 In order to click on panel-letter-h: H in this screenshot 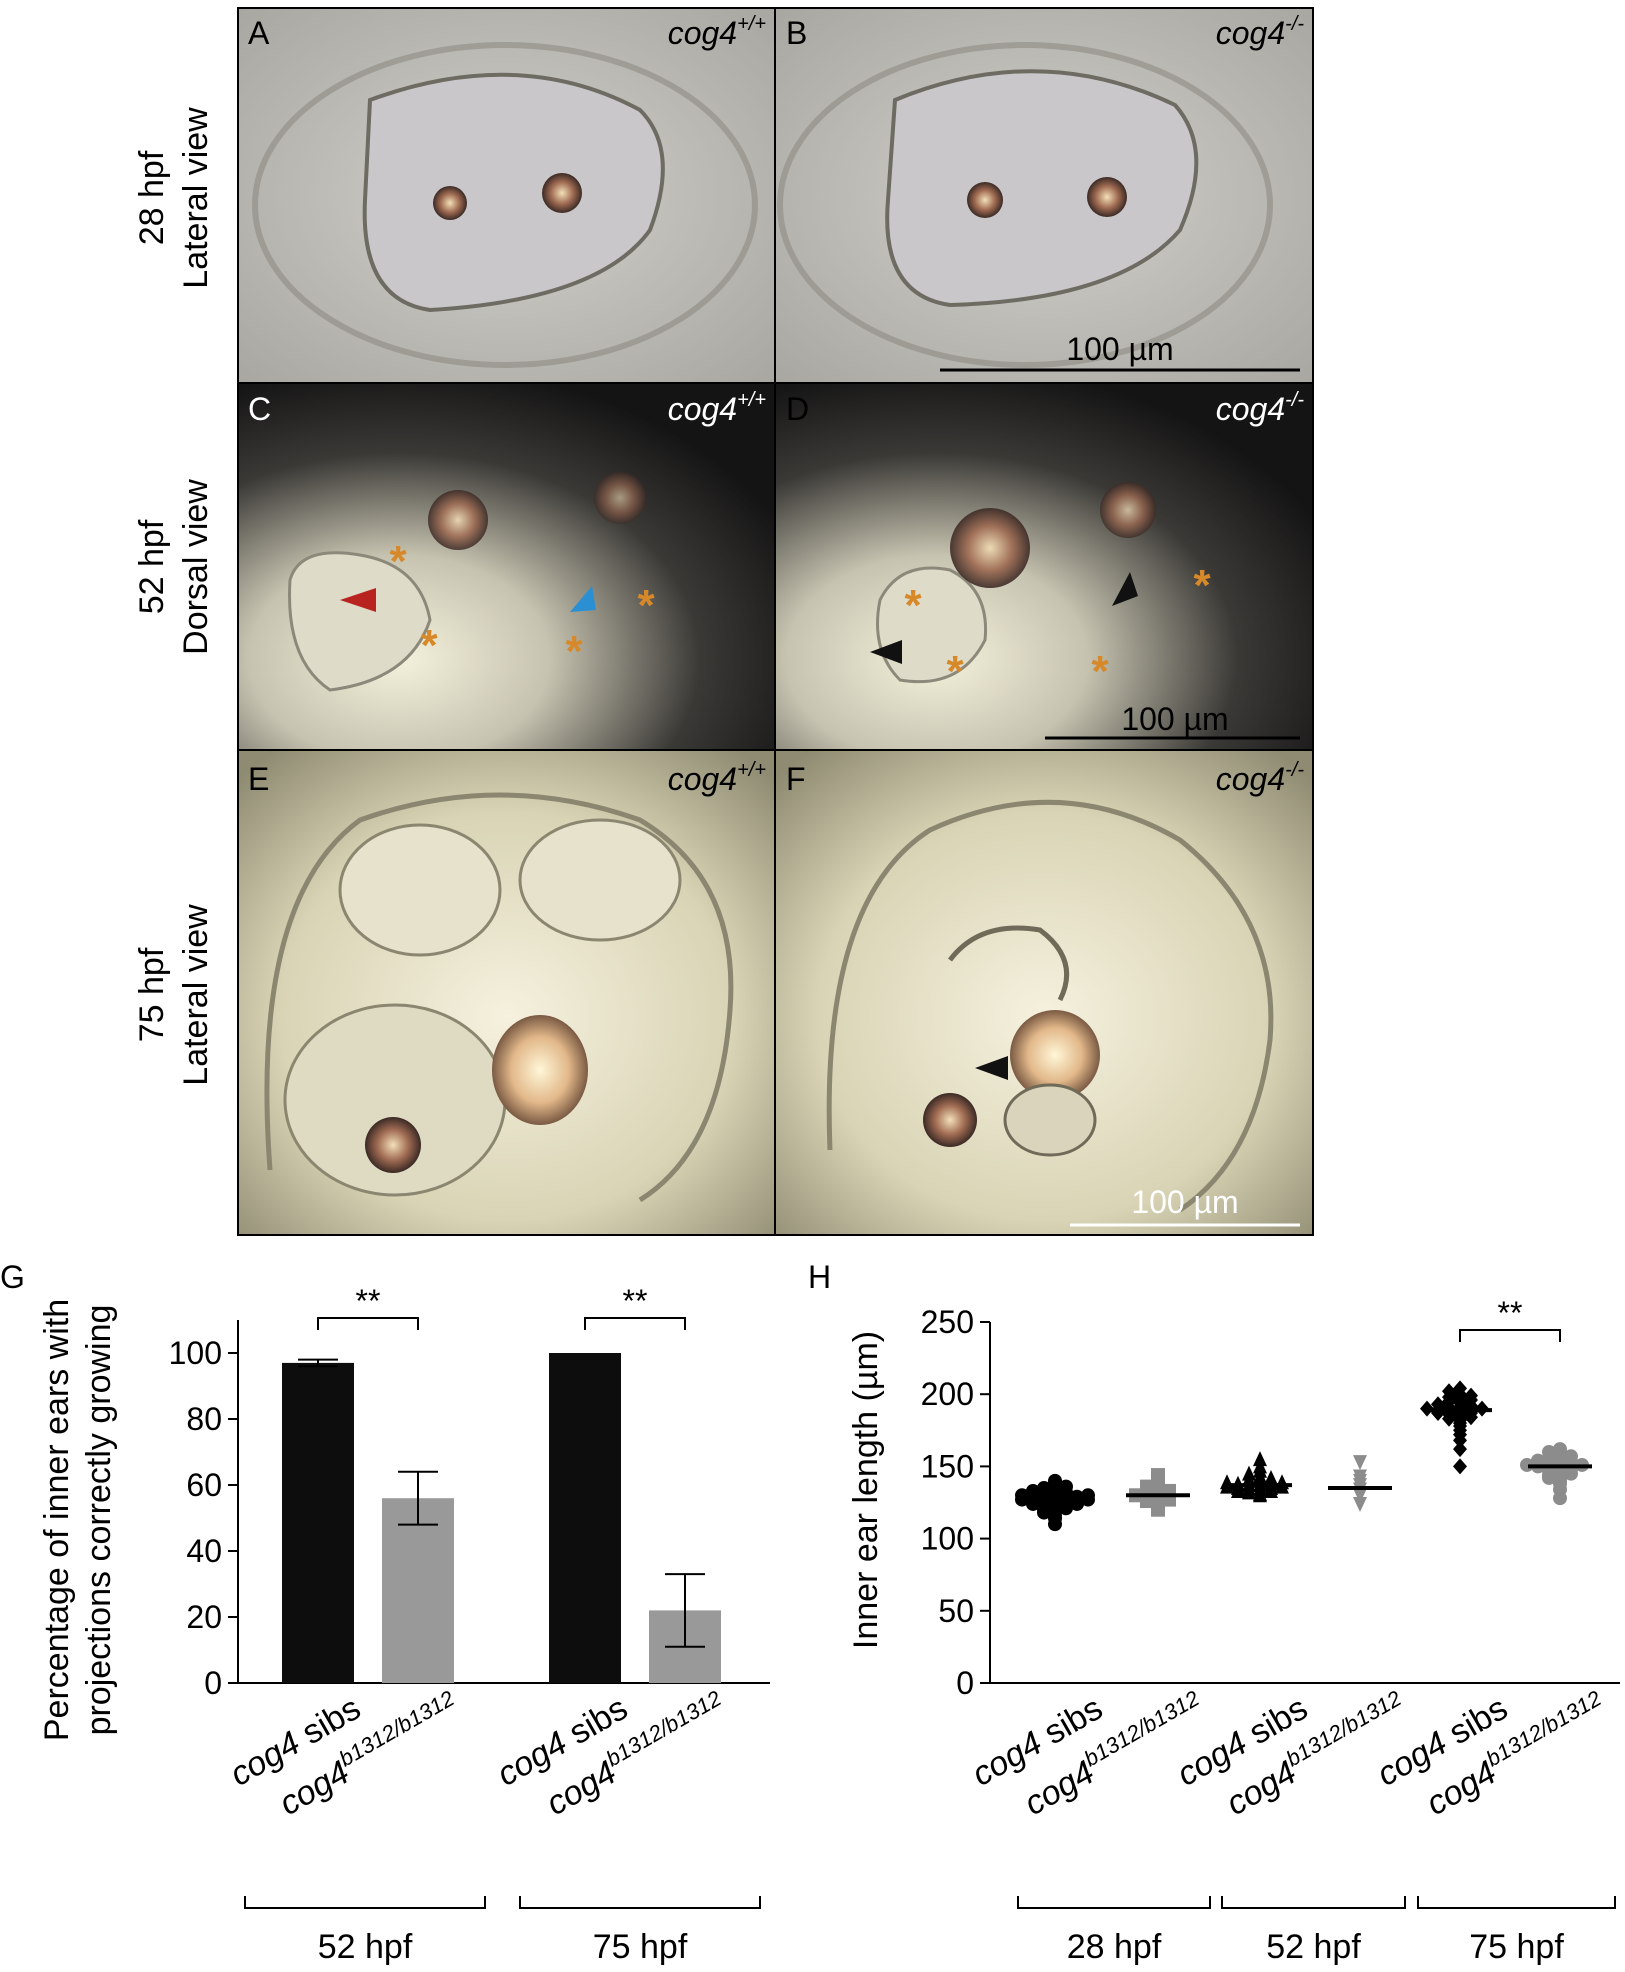, I will do `click(819, 1277)`.